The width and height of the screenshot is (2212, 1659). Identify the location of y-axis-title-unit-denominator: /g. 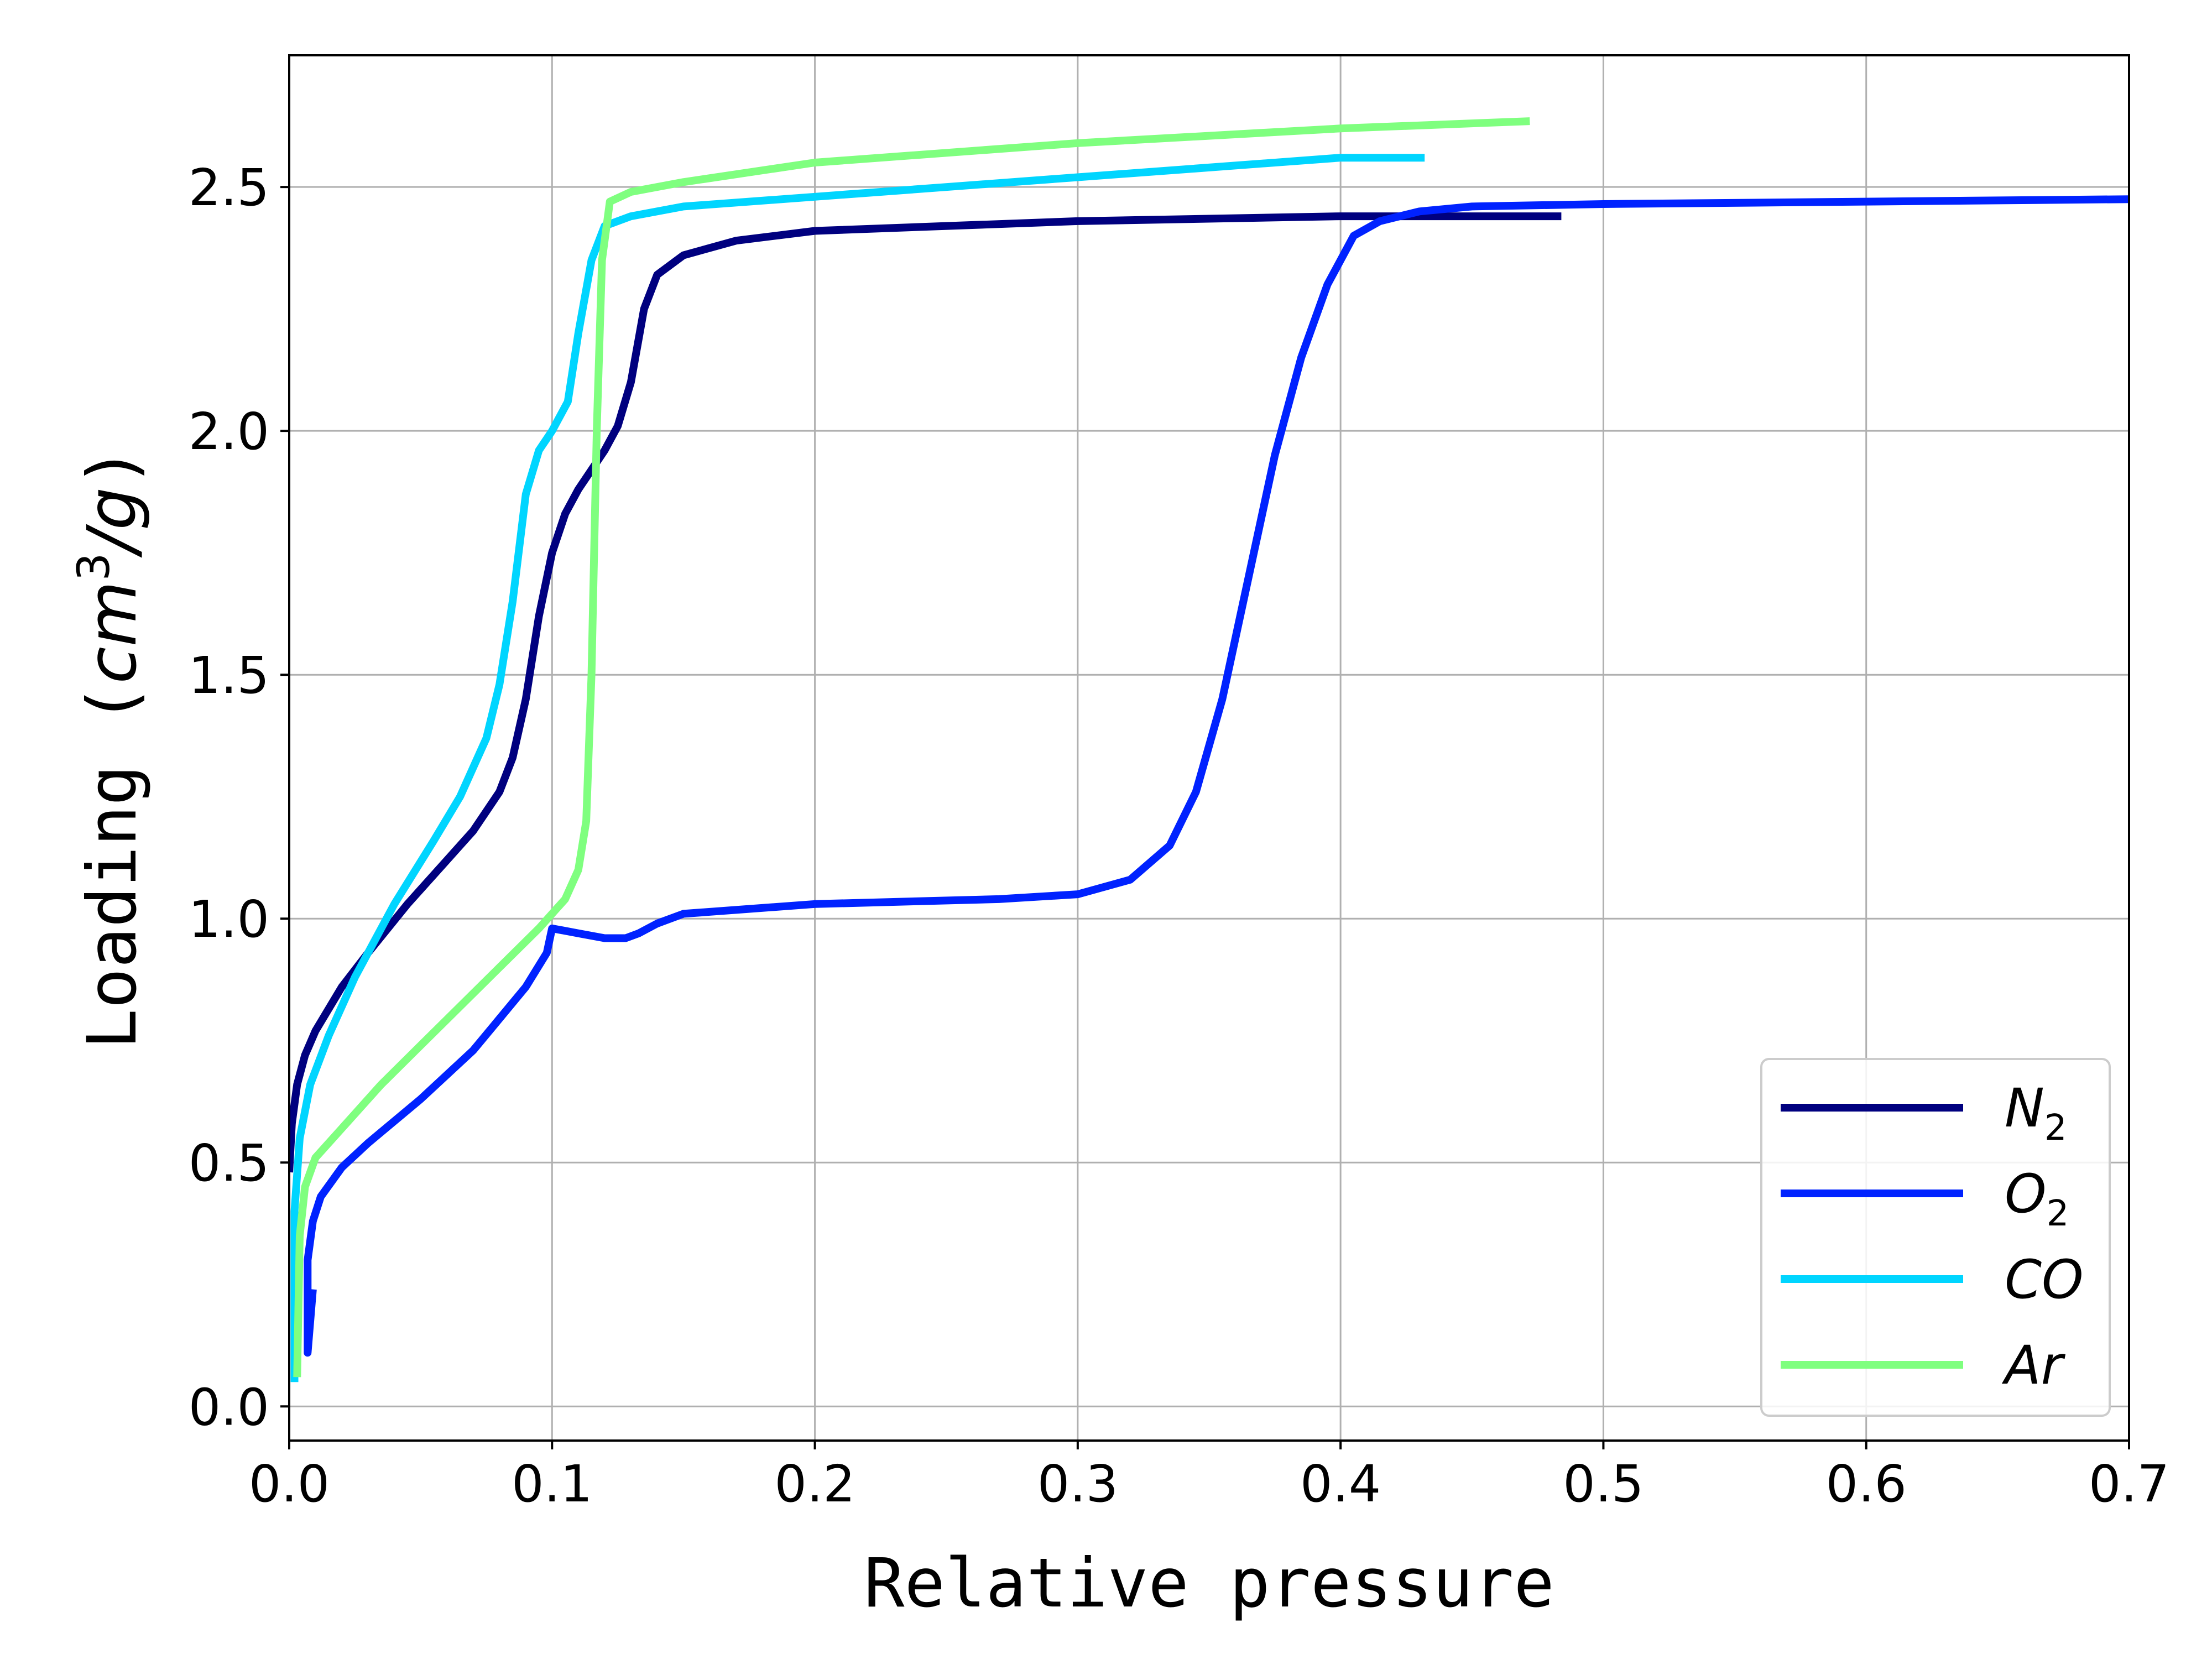
(113, 523).